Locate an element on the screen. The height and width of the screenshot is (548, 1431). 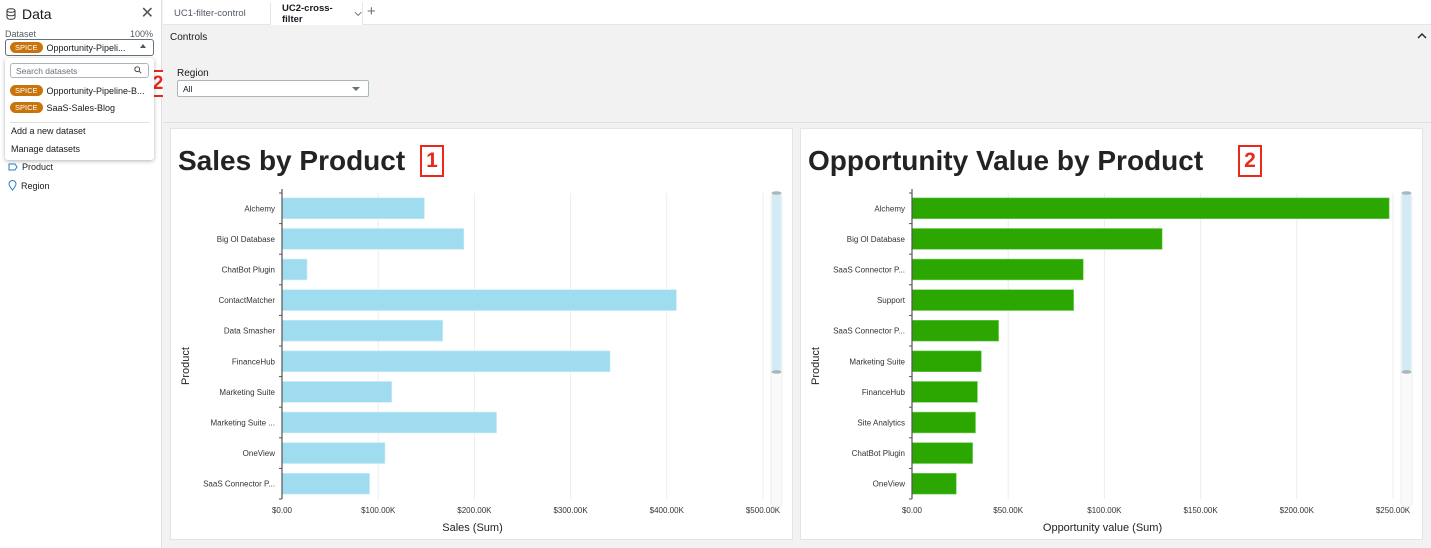
y-tick-label: Data Smasher is located at coordinates (249, 331).